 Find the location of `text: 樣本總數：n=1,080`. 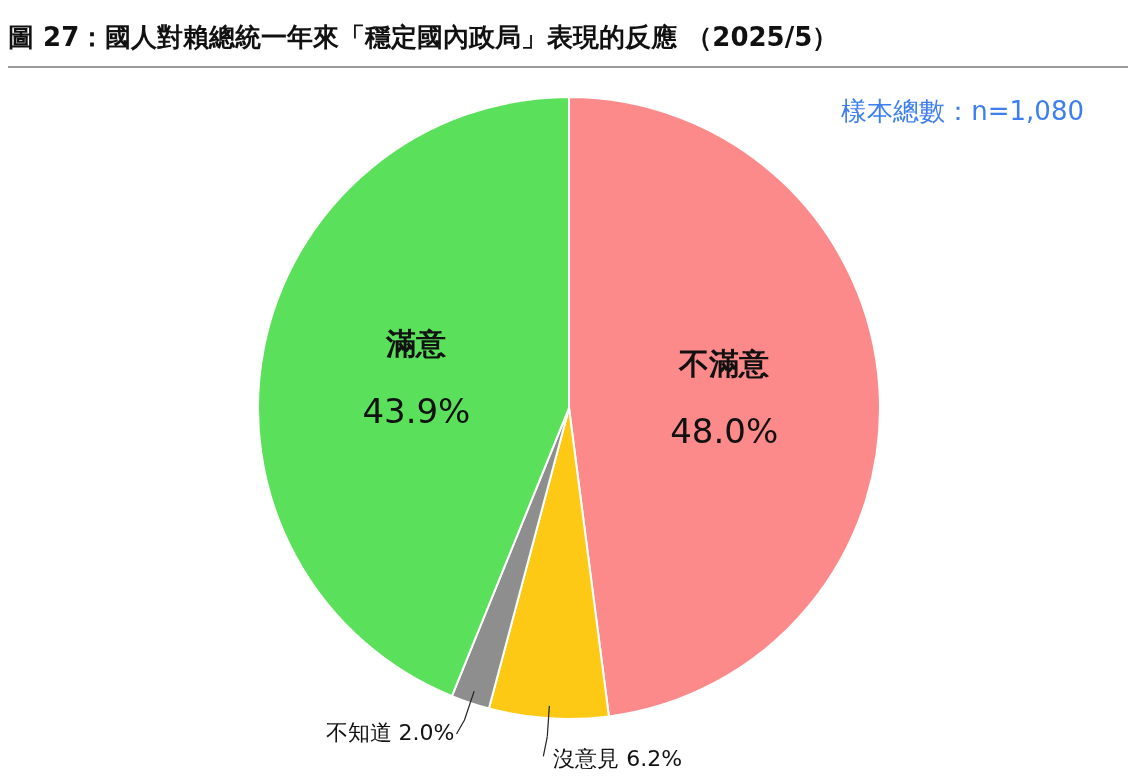

text: 樣本總數：n=1,080 is located at coordinates (962, 110).